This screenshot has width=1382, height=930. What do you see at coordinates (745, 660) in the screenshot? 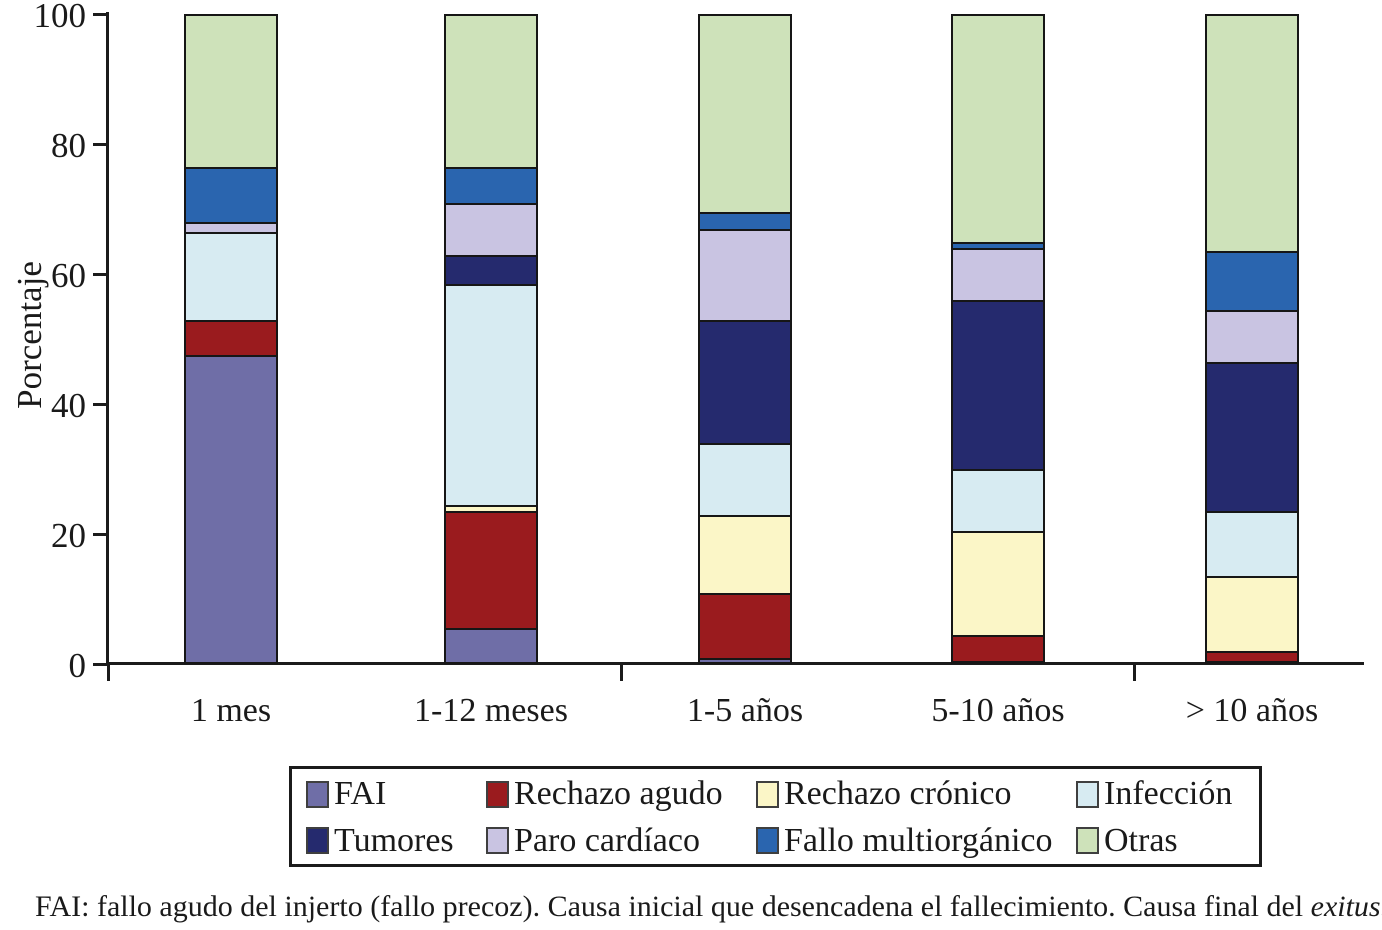
I see `bar-segment-1-5-anos-fai` at bounding box center [745, 660].